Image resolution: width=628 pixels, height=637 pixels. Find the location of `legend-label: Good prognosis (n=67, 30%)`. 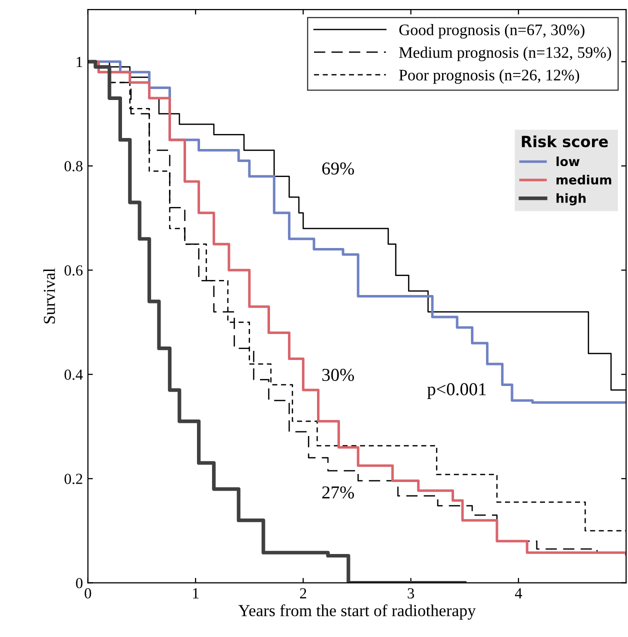

legend-label: Good prognosis (n=67, 30%) is located at coordinates (491, 31).